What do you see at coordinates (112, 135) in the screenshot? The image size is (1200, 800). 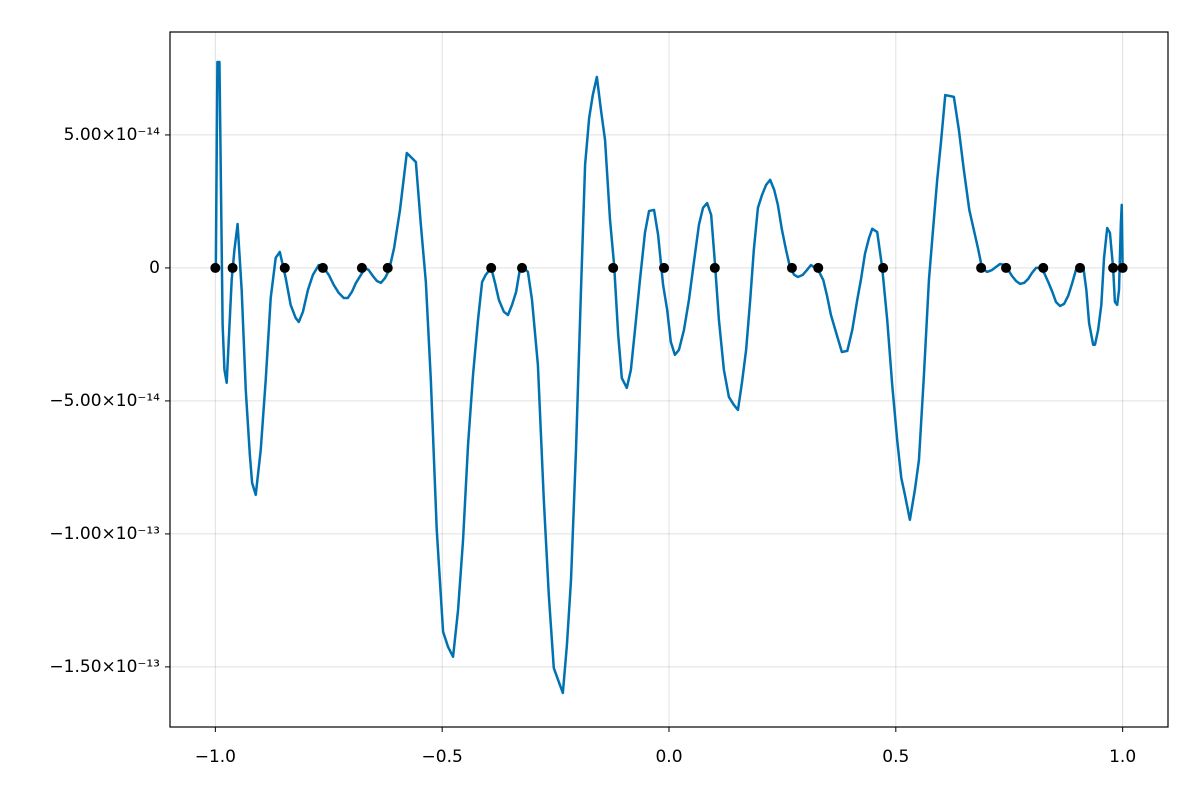 I see `y-tick-label: 5.00×10⁻¹⁴` at bounding box center [112, 135].